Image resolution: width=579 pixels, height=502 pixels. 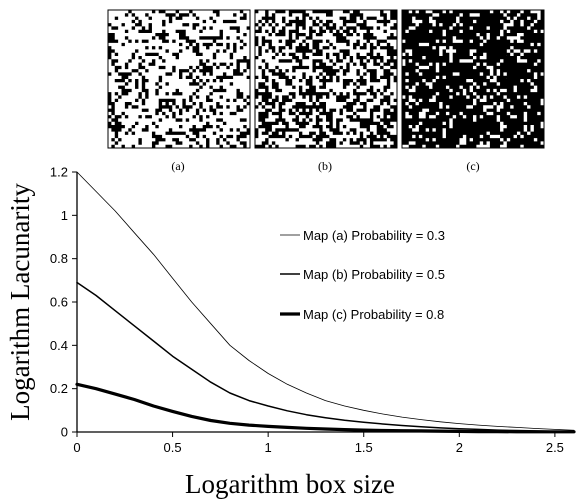 I want to click on y-tick-label: 0.2, so click(x=59, y=388).